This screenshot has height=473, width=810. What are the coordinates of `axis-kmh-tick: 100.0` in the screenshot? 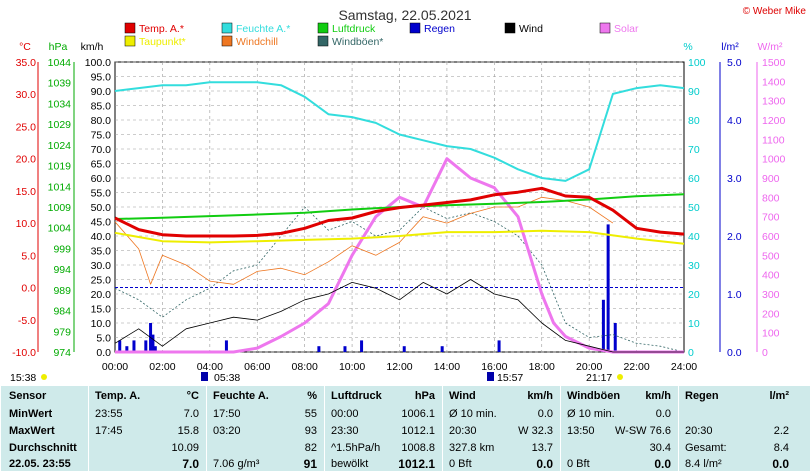 It's located at (98, 63).